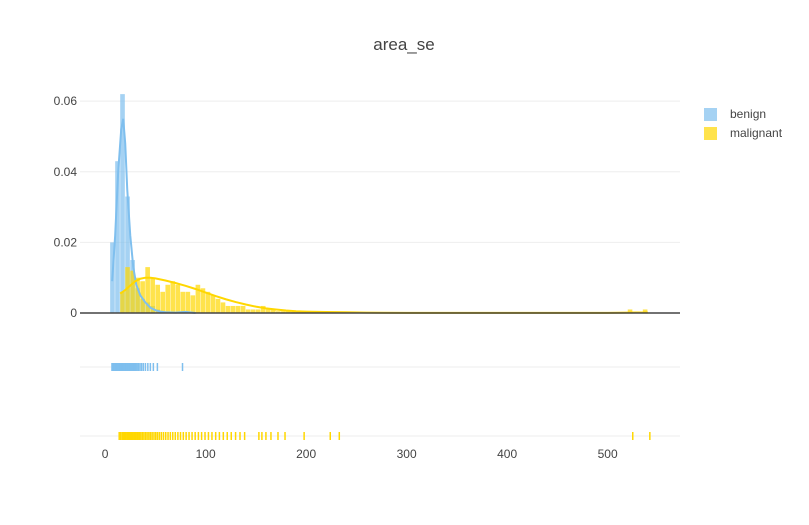  I want to click on x-tick-label: 300, so click(407, 454).